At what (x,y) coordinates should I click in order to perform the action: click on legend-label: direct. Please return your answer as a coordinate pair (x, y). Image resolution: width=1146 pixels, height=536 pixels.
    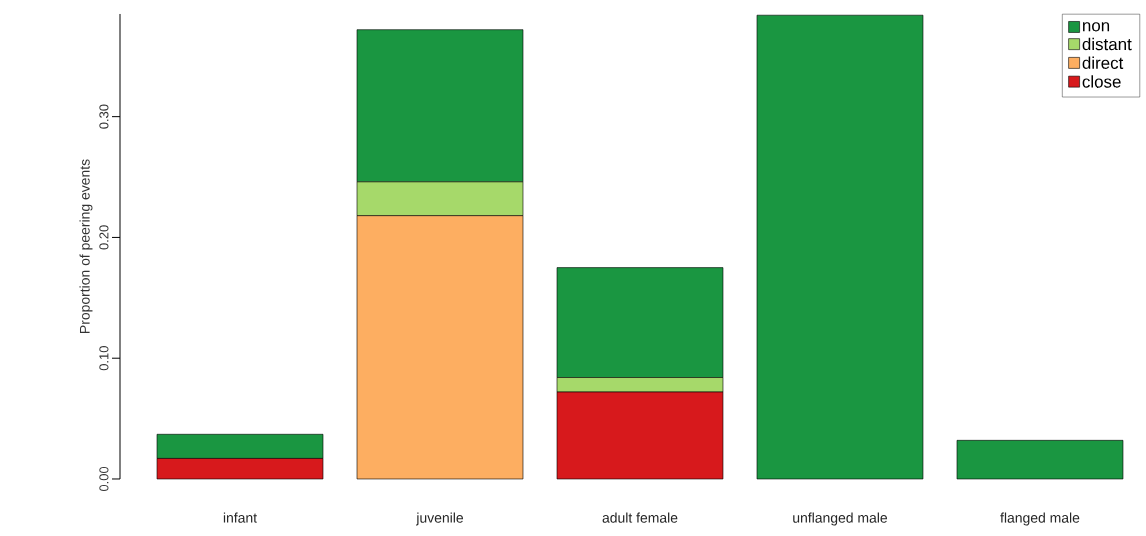
    Looking at the image, I should click on (1103, 62).